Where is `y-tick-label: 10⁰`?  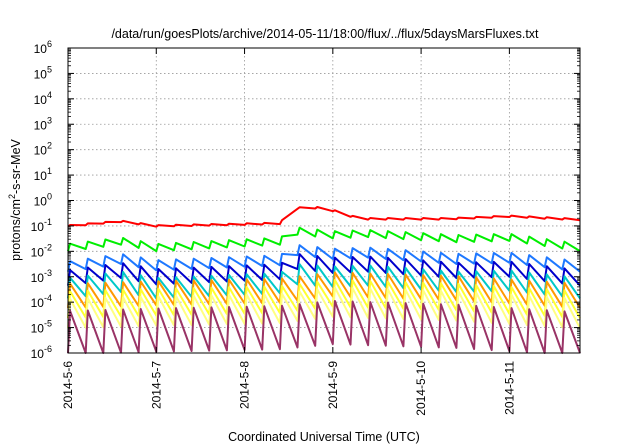
y-tick-label: 10⁰ is located at coordinates (43, 200).